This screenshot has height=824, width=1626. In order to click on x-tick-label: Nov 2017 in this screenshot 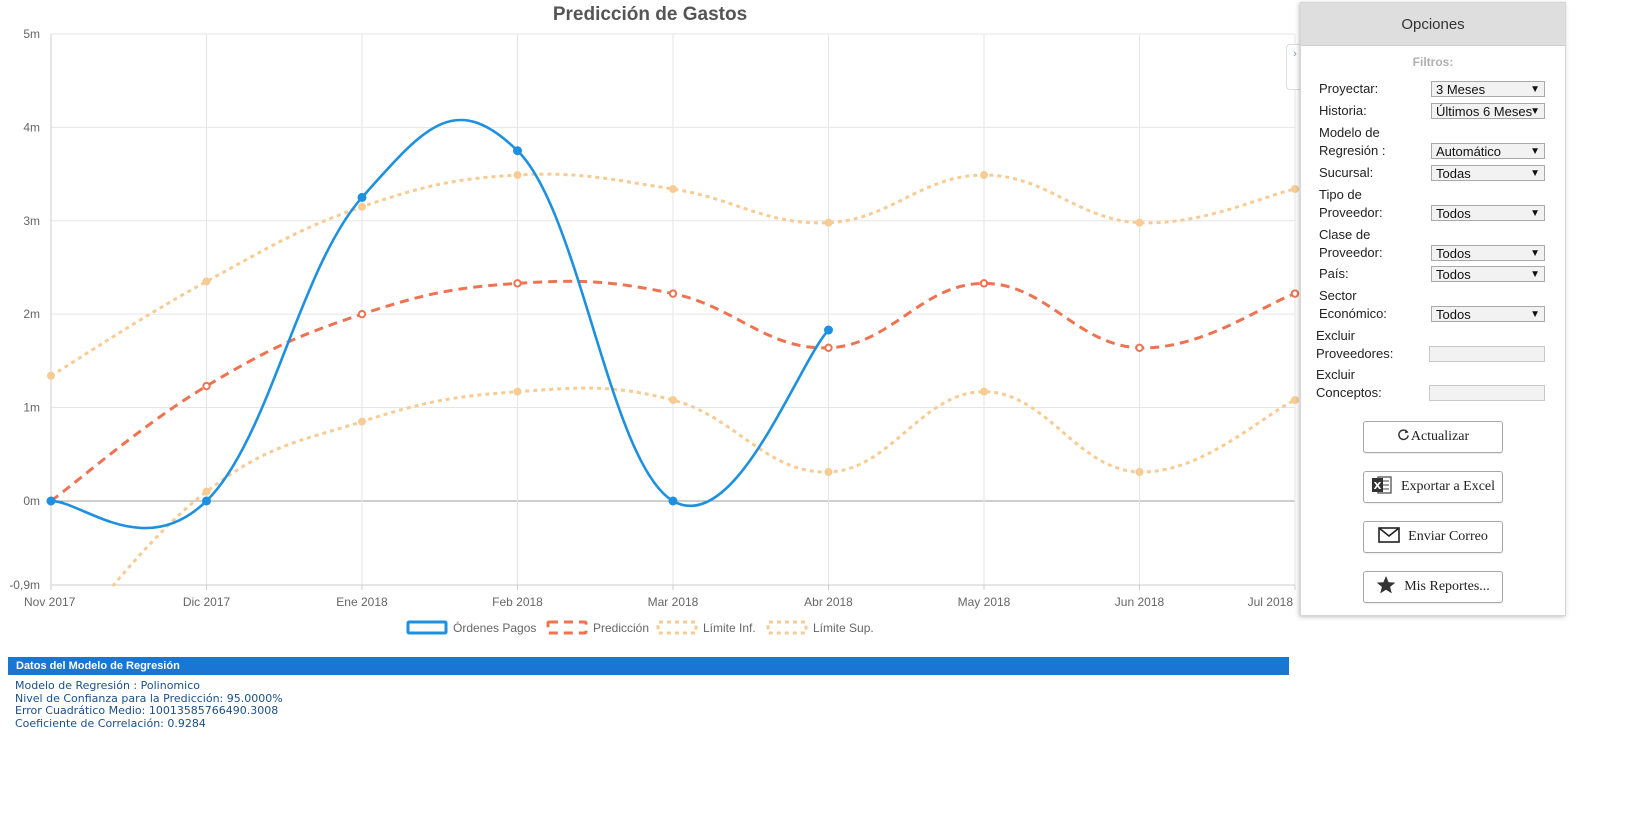, I will do `click(50, 602)`.